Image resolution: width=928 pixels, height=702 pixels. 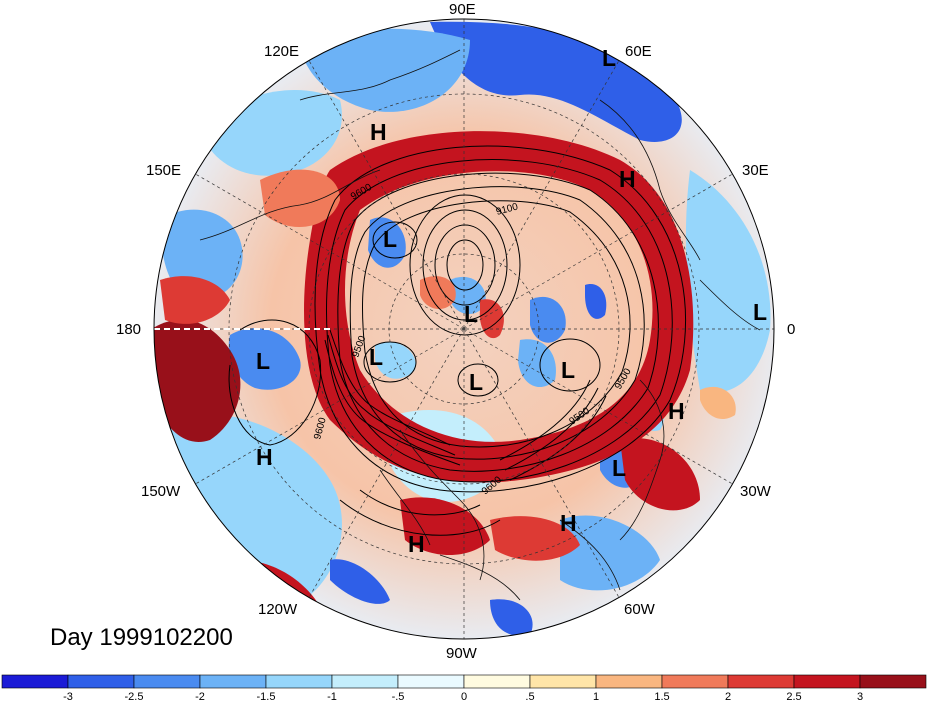 What do you see at coordinates (332, 696) in the screenshot?
I see `colorbar-tick-label: -1` at bounding box center [332, 696].